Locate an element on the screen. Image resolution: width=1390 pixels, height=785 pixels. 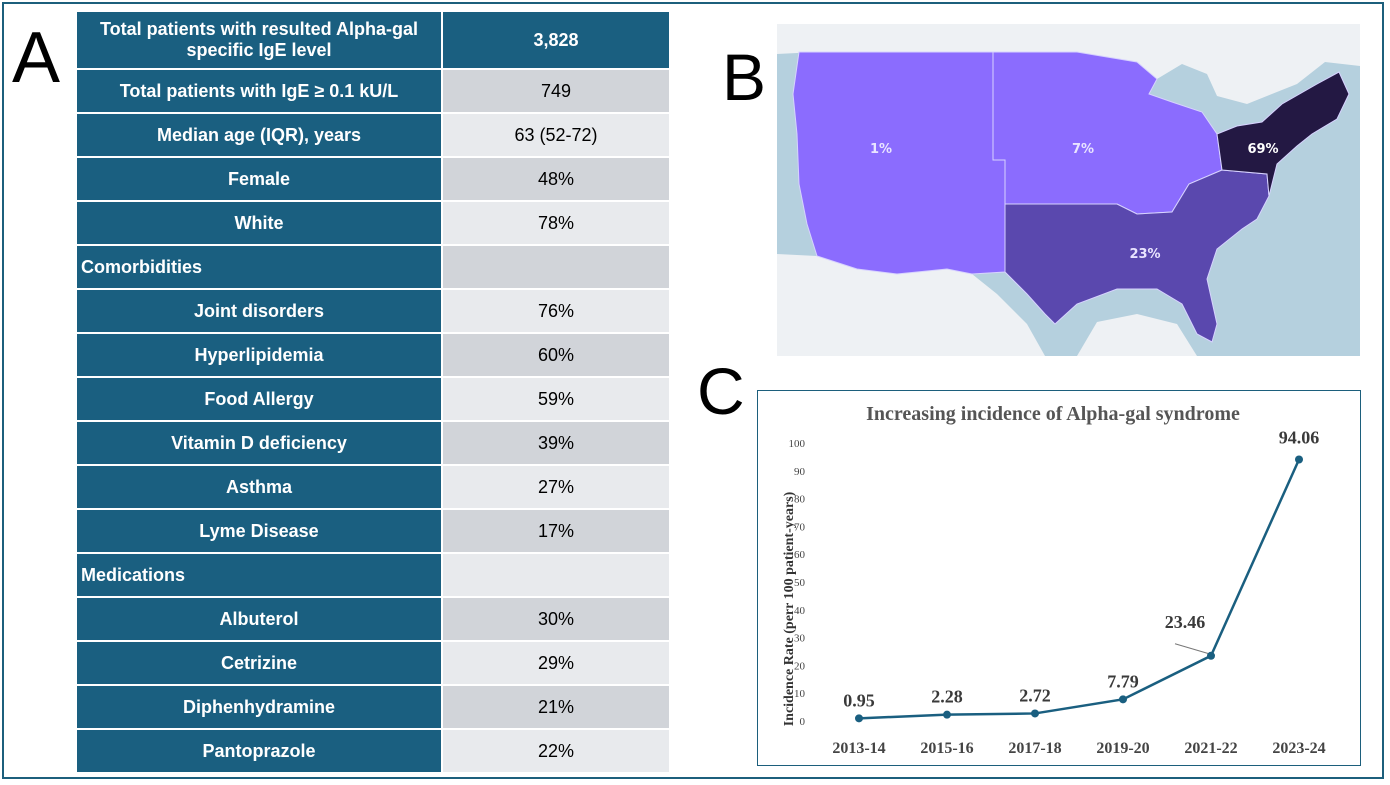
x-tick-label: 2023-24 is located at coordinates (1298, 748).